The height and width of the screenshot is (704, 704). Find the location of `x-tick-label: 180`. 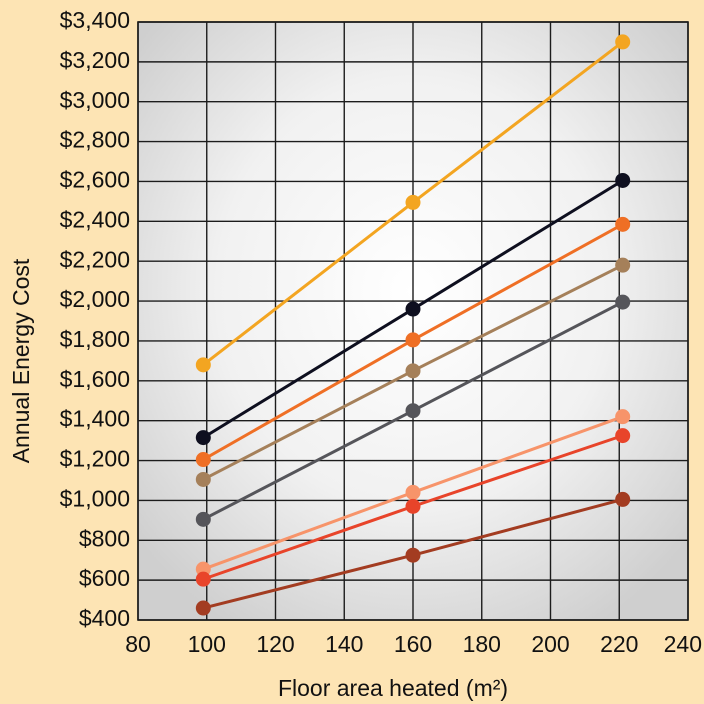

x-tick-label: 180 is located at coordinates (482, 644).